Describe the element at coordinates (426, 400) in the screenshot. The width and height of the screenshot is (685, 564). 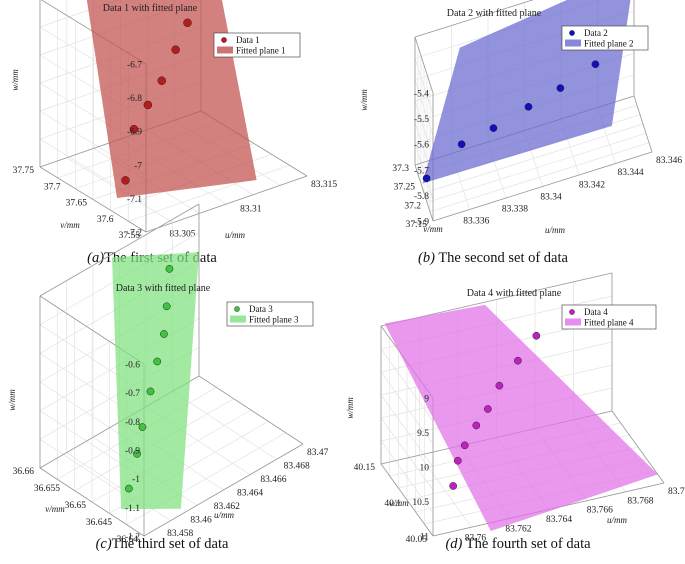
I see `z-tick-label: 9` at that location.